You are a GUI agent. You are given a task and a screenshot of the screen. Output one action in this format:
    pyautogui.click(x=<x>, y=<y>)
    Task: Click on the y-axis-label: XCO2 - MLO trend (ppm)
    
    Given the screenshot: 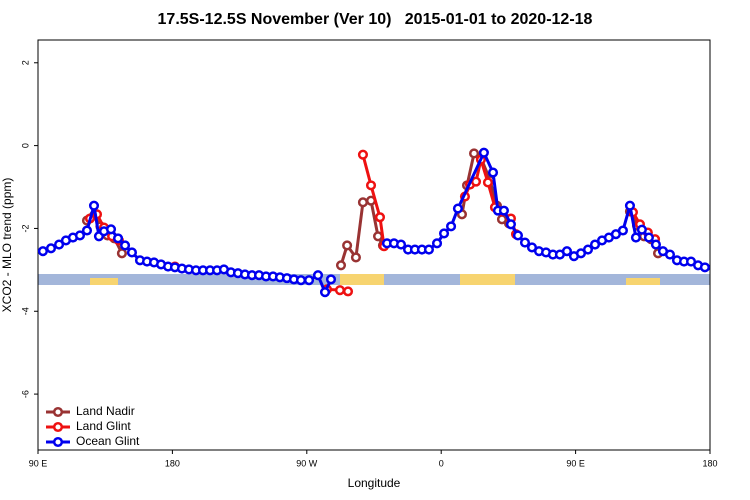 What is the action you would take?
    pyautogui.click(x=7, y=245)
    